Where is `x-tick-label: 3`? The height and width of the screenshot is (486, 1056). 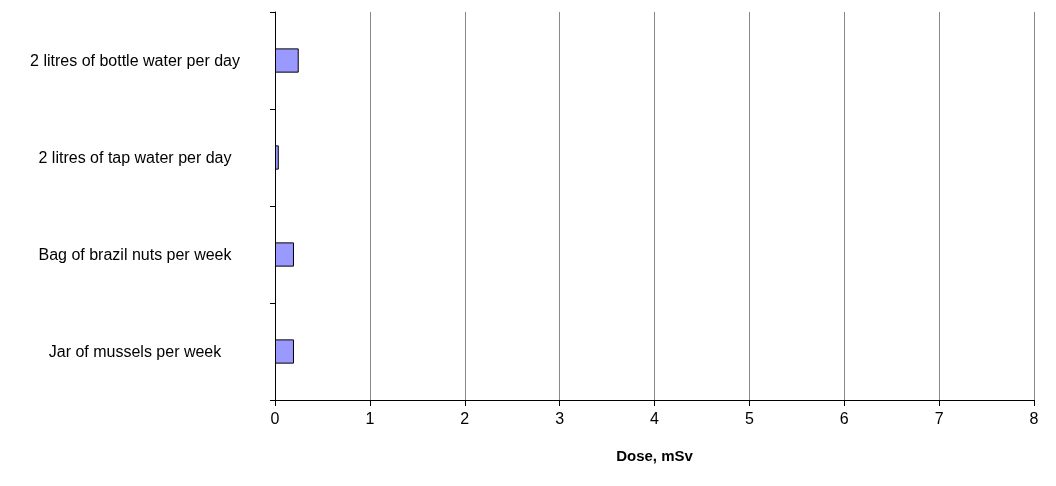
x-tick-label: 3 is located at coordinates (560, 418).